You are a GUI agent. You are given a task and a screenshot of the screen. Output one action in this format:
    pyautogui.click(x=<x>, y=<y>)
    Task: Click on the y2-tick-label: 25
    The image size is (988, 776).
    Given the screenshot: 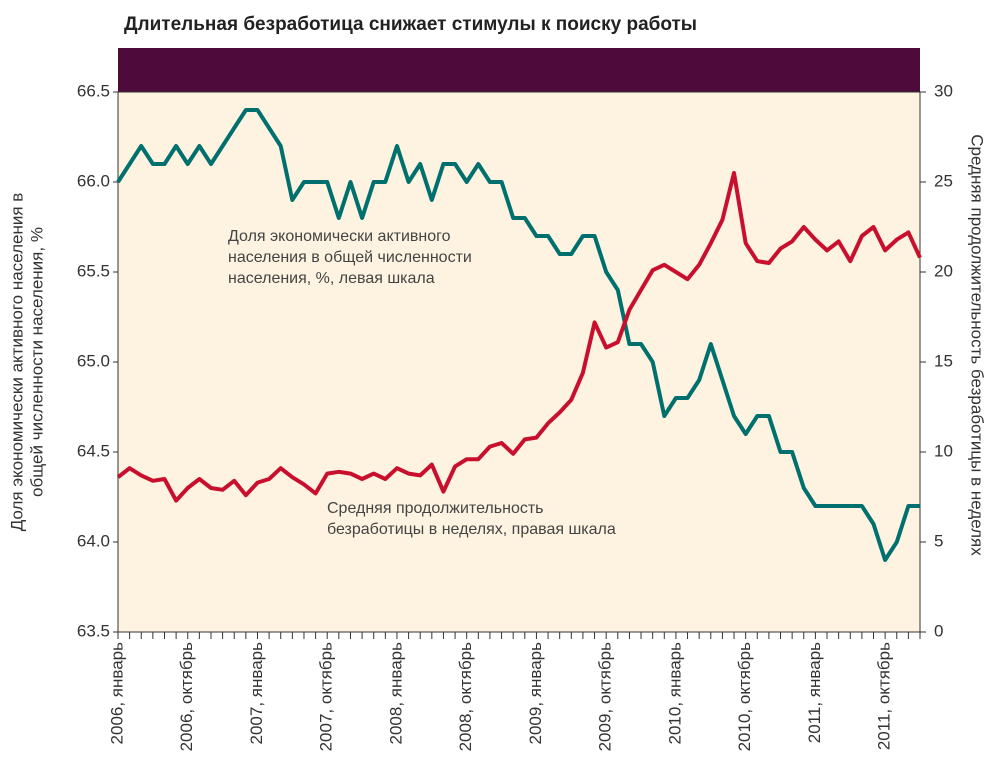 What is the action you would take?
    pyautogui.click(x=943, y=180)
    